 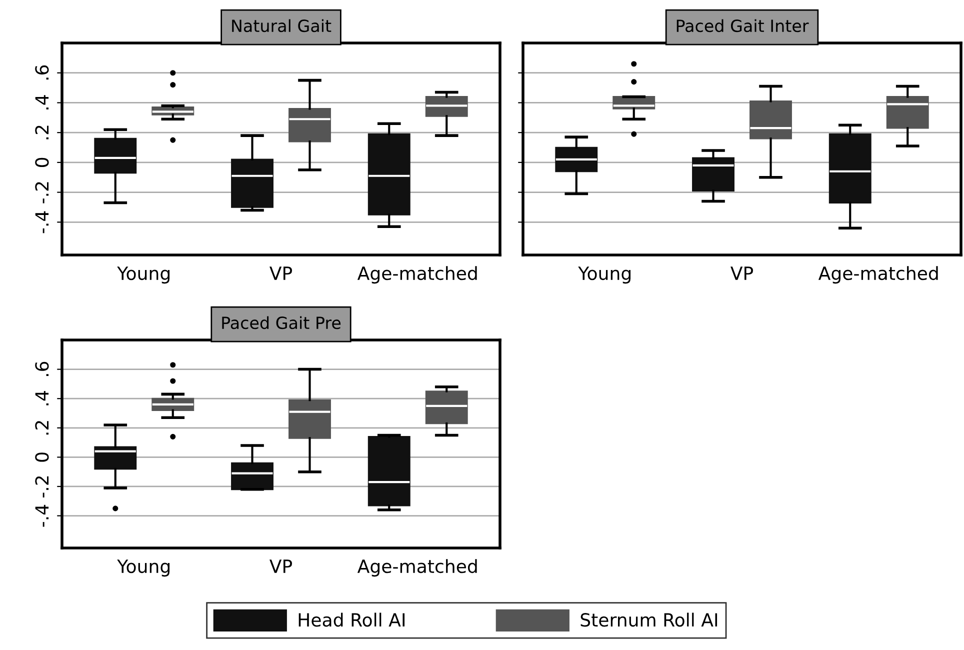 What do you see at coordinates (351, 619) in the screenshot?
I see `legend-label: Head Roll AI` at bounding box center [351, 619].